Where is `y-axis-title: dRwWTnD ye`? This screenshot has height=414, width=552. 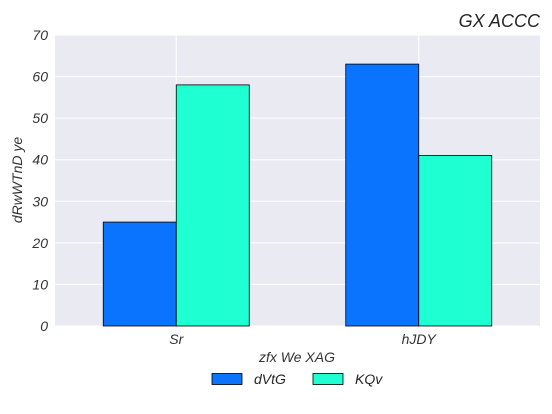
y-axis-title: dRwWTnD ye is located at coordinates (17, 180).